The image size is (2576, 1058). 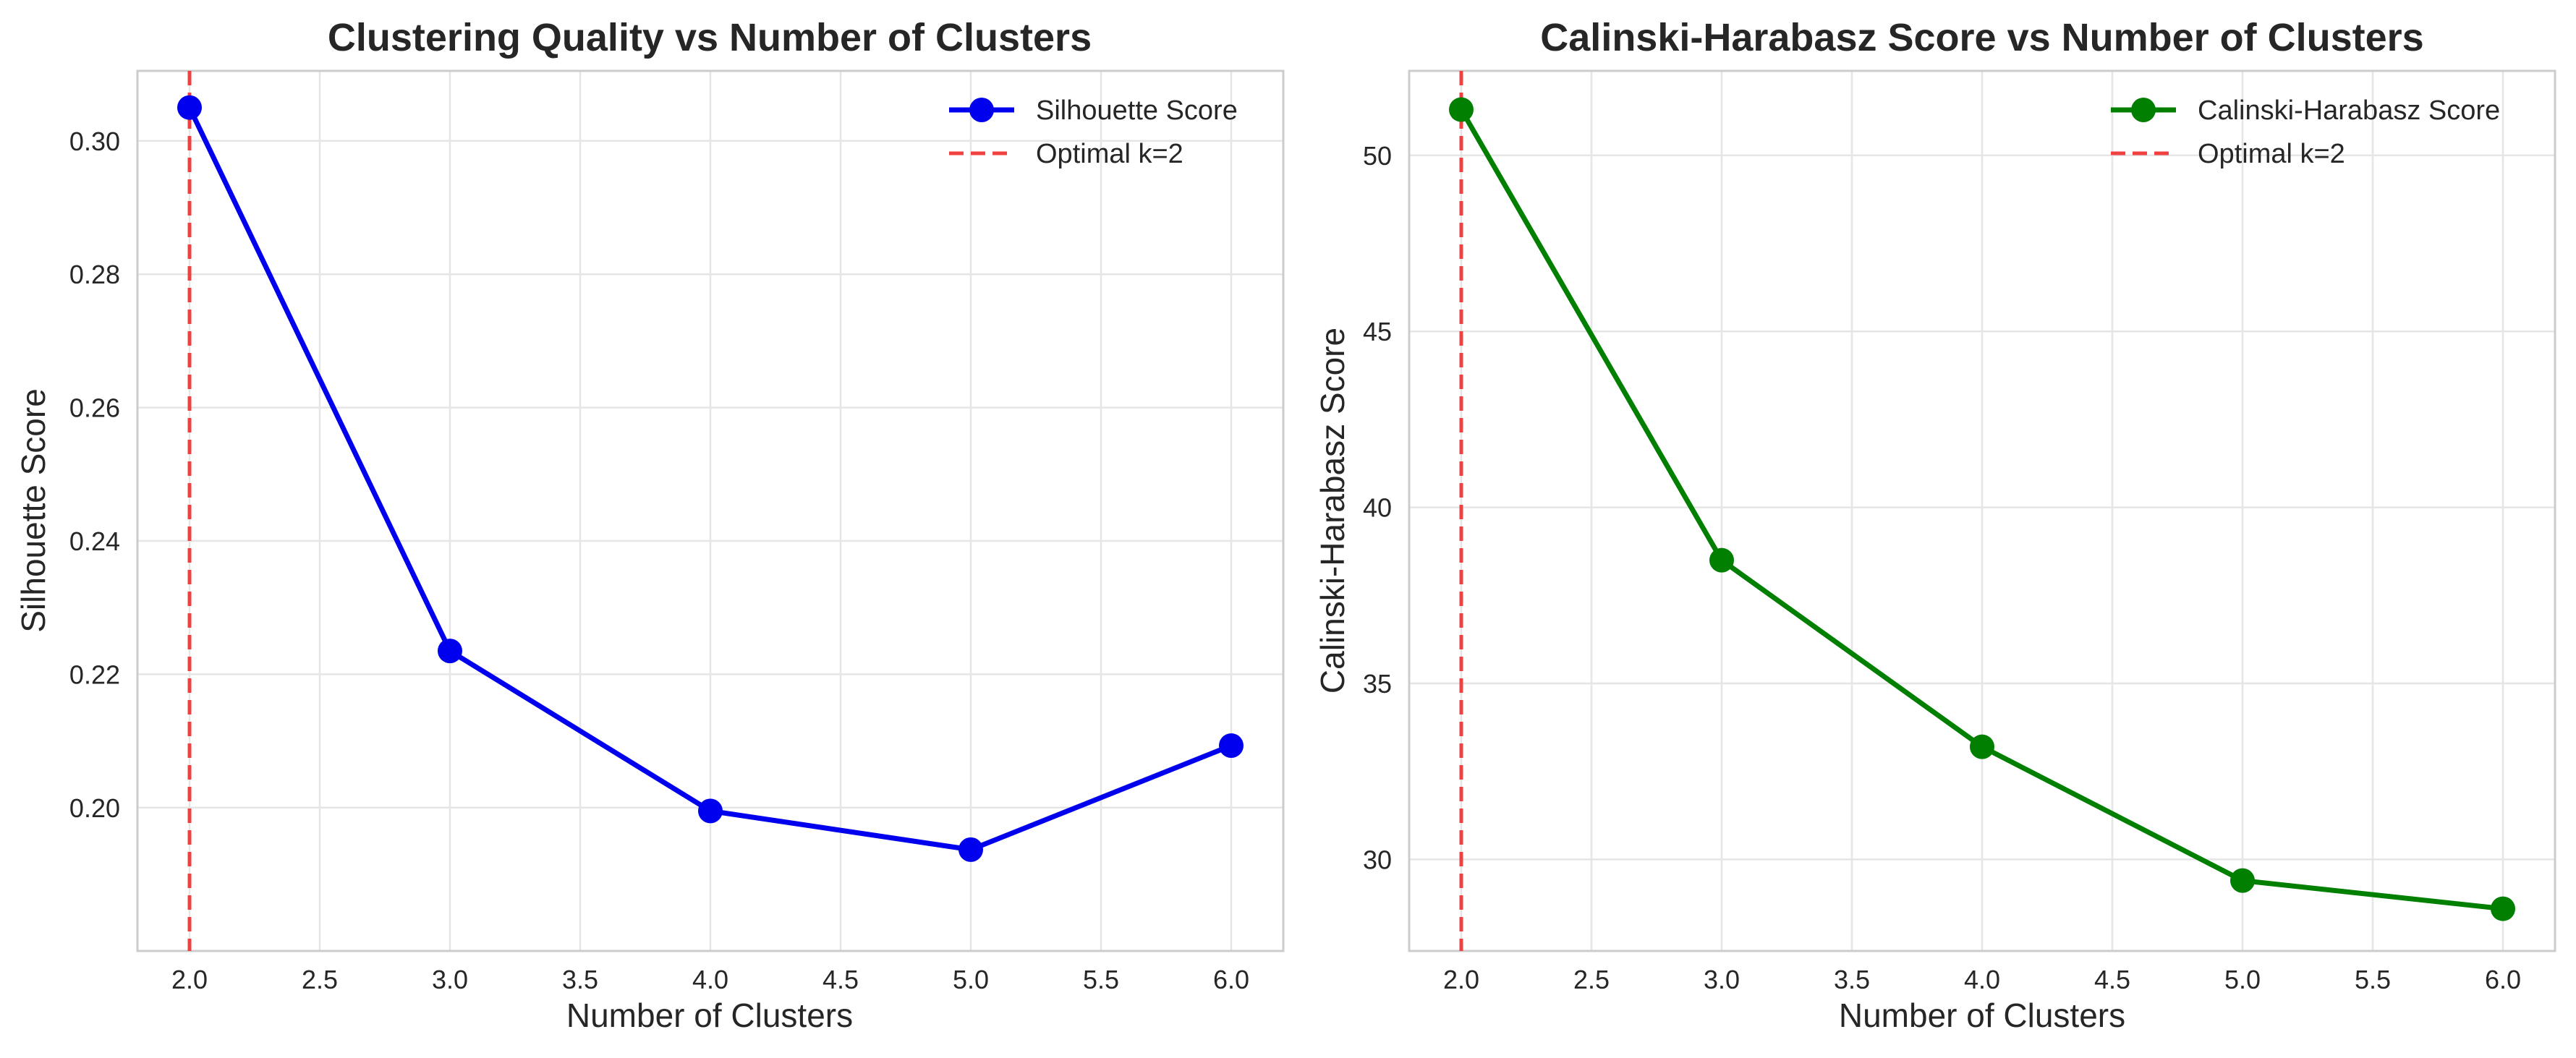 I want to click on y-axis-label: Silhouette Score, so click(x=33, y=510).